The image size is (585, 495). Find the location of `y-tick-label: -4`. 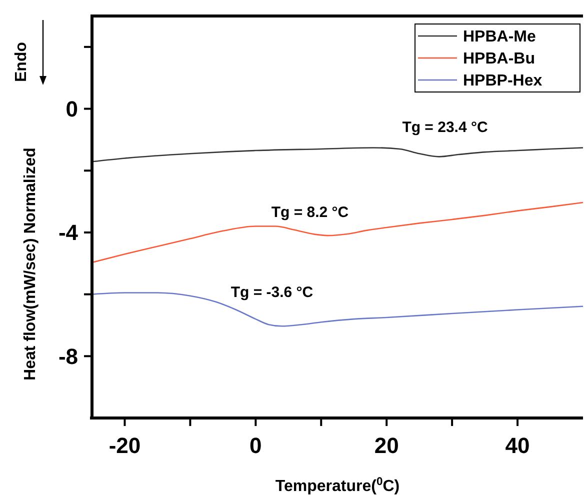

y-tick-label: -4 is located at coordinates (68, 233).